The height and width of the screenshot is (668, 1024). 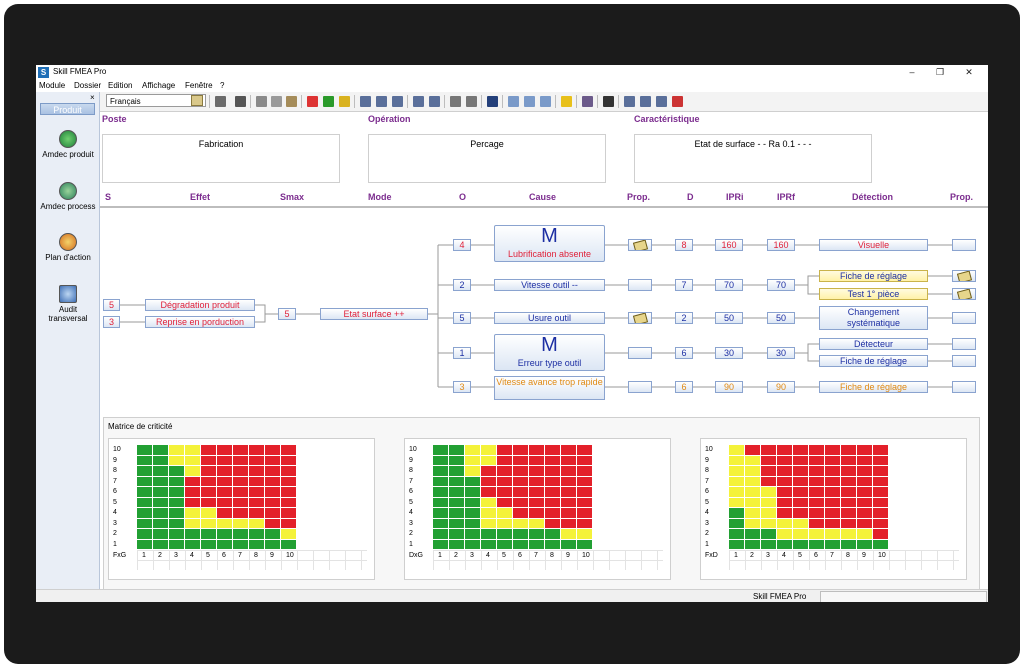 I want to click on iprf-cell: 70, so click(x=781, y=285).